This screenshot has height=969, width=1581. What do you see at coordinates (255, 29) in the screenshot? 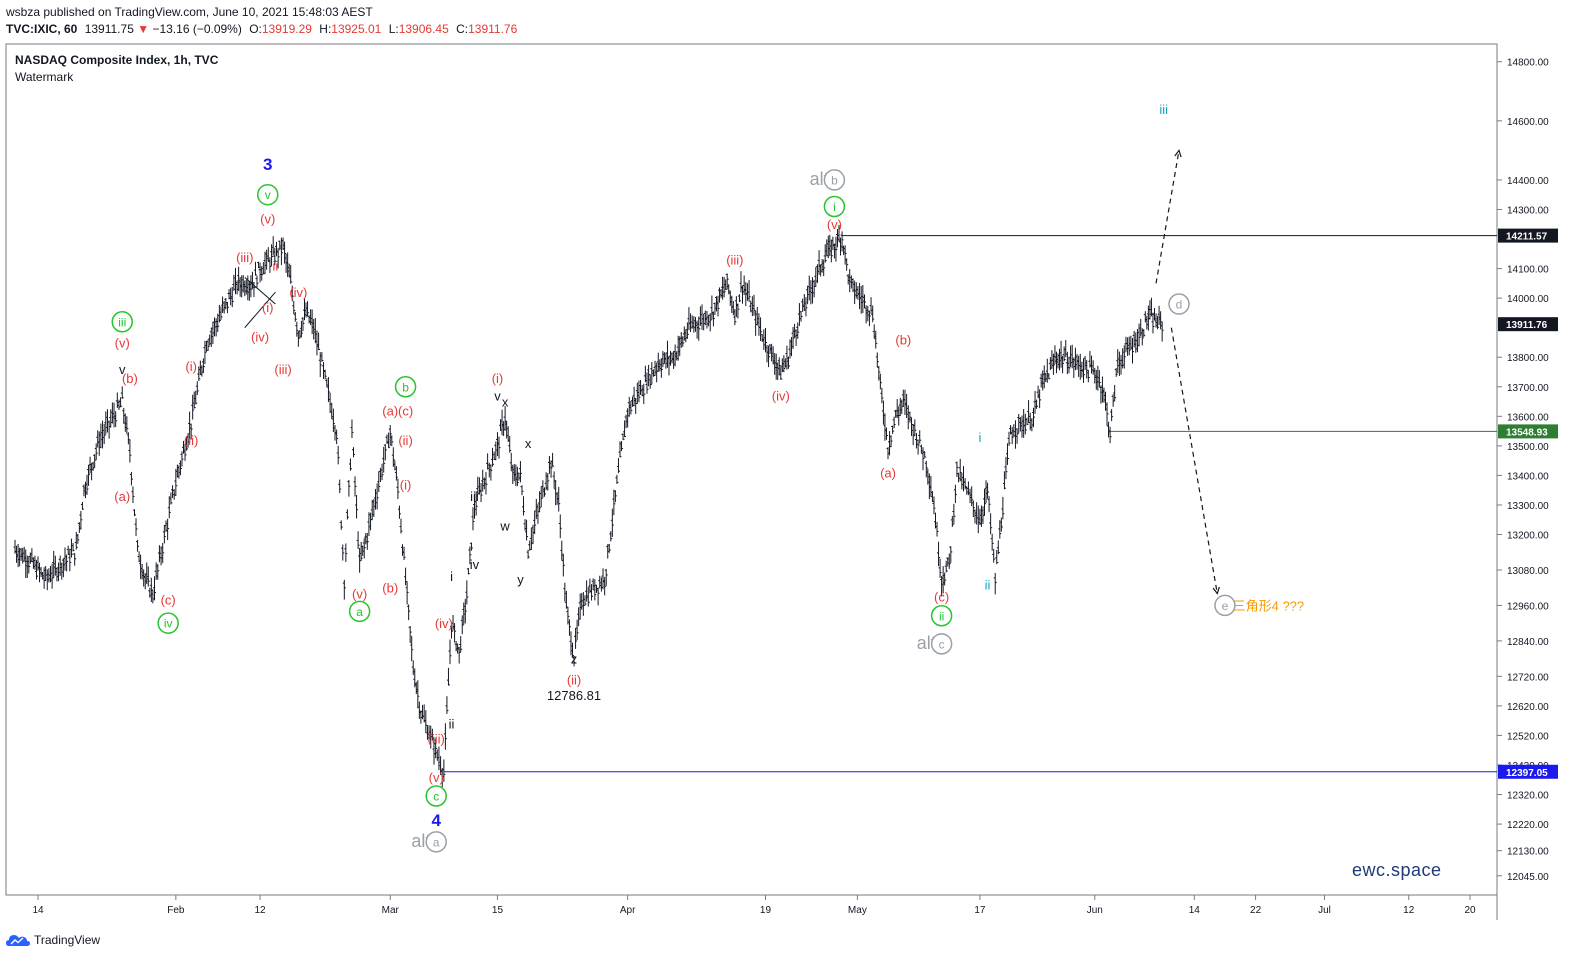
I see `open-label: O:` at bounding box center [255, 29].